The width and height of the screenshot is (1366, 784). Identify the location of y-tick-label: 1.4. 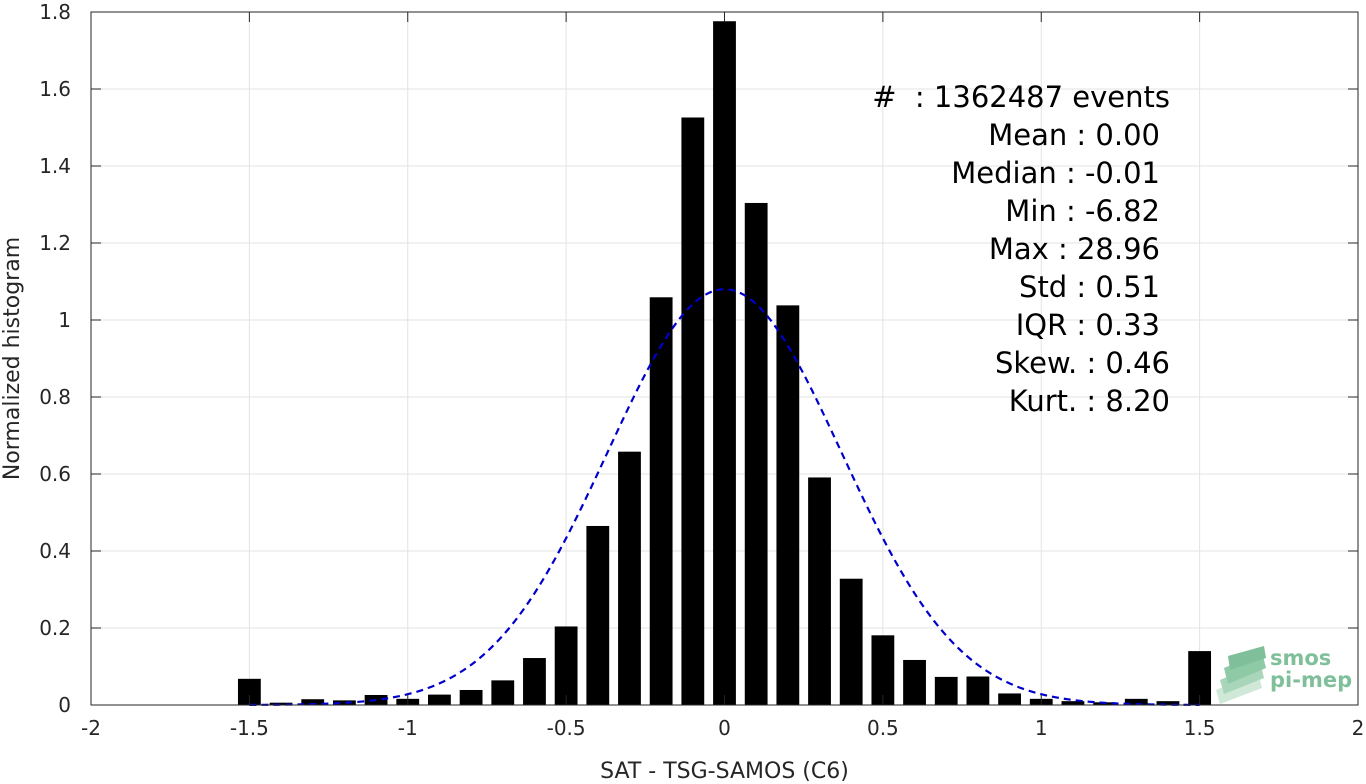
(55, 166).